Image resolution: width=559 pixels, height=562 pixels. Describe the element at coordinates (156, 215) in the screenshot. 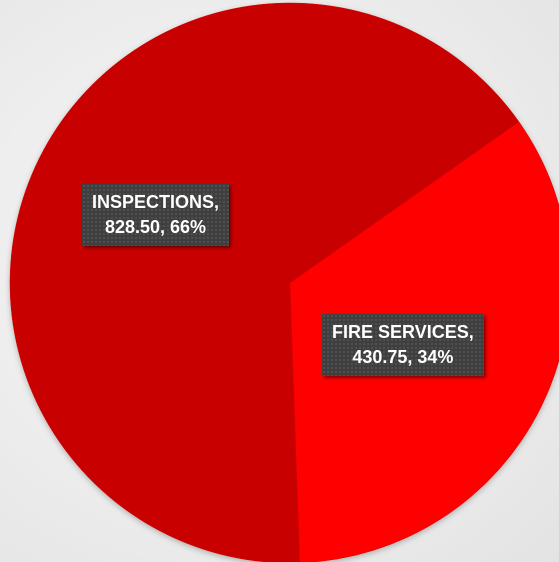

I see `data-label-inspections: INSPECTIONS, 828.50, 66%` at that location.